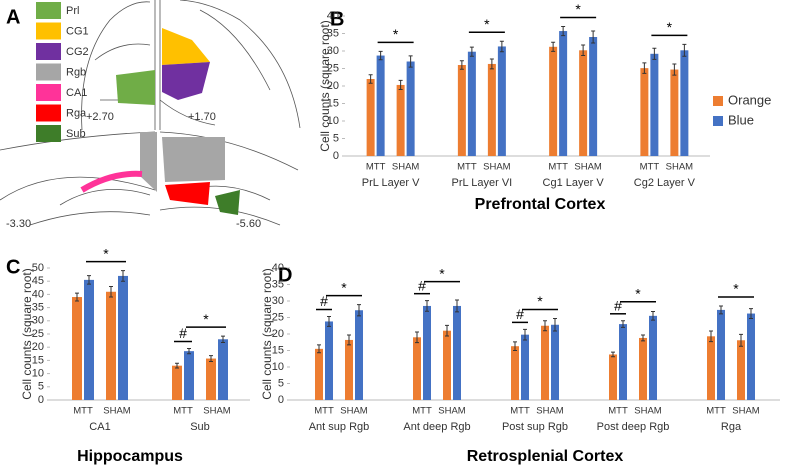  I want to click on region-sub, so click(227, 202).